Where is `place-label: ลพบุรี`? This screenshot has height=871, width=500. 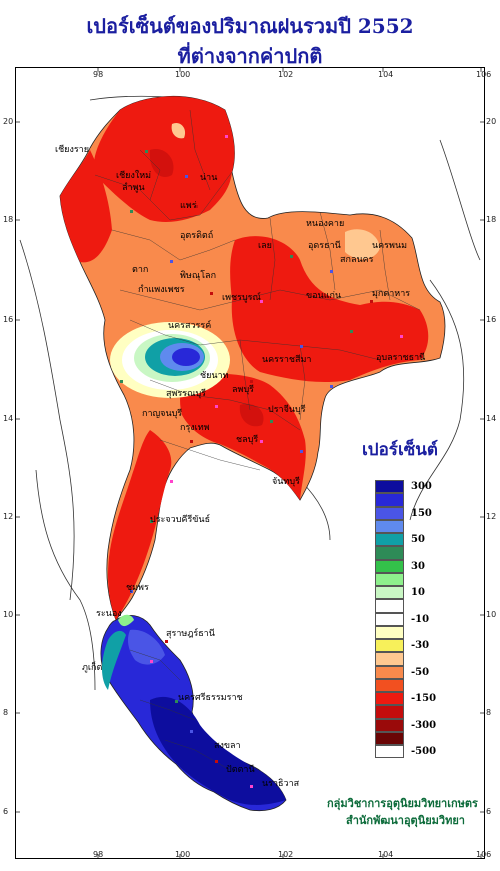 place-label: ลพบุรี is located at coordinates (243, 390).